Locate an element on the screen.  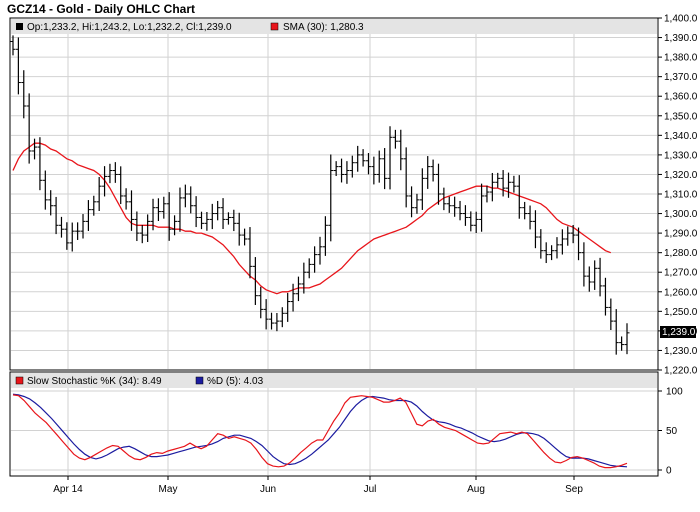
stoch-legend-bar is located at coordinates (334, 380).